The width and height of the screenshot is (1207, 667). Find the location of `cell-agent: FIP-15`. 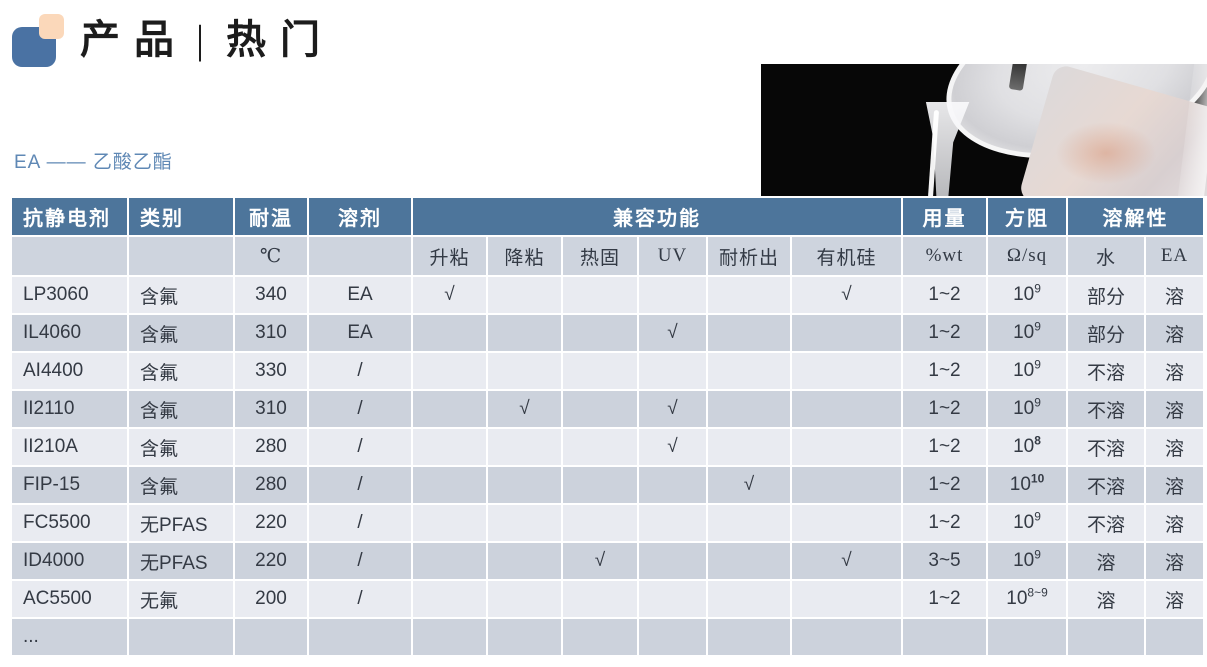

cell-agent: FIP-15 is located at coordinates (69, 485).